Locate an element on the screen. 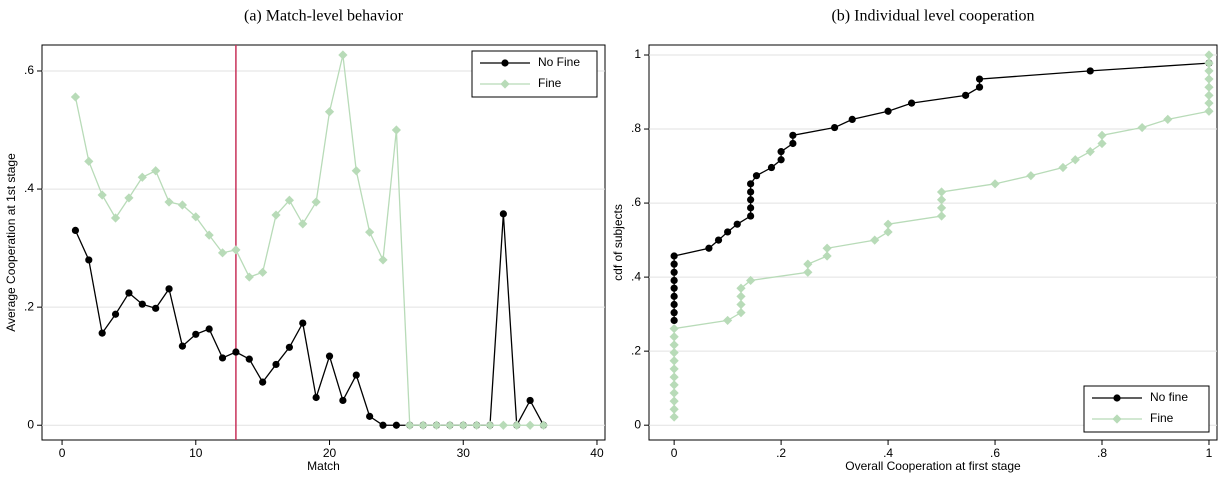  y-axis-label: Average Cooperation at 1st stage is located at coordinates (11, 242).